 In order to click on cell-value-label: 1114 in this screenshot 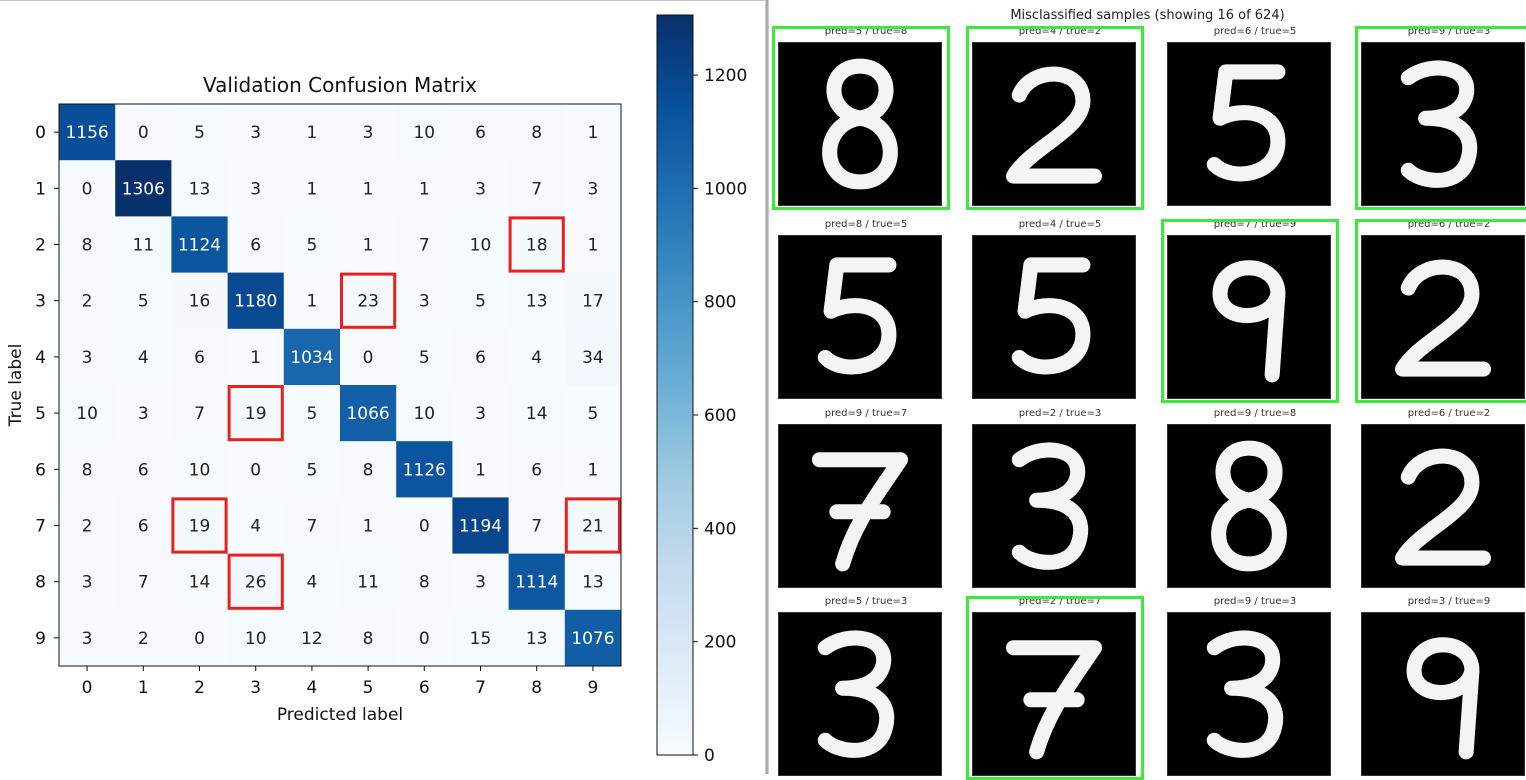, I will do `click(536, 583)`.